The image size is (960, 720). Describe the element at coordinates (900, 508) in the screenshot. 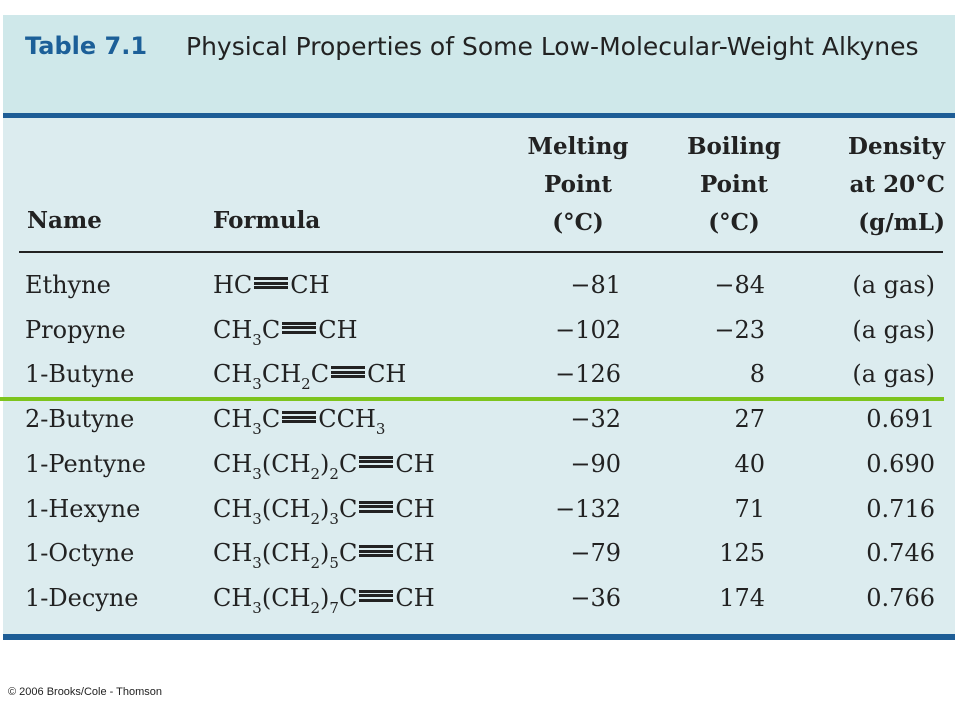

I see `cell-density: 0.716` at that location.